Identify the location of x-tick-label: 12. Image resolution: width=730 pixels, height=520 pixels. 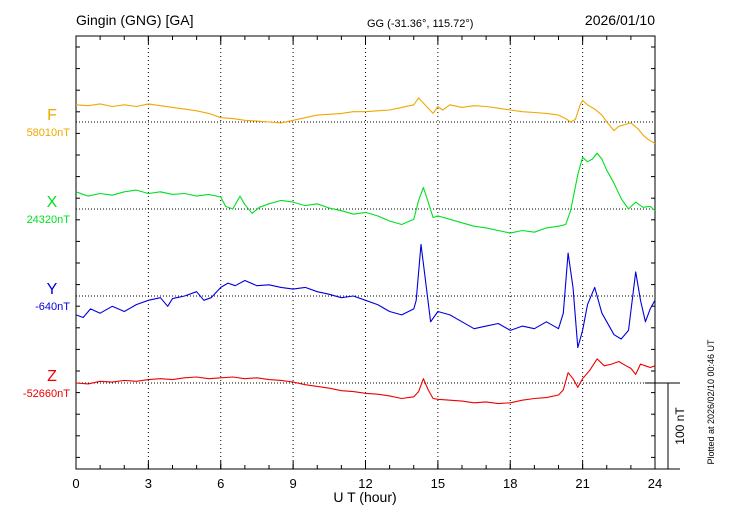
(365, 483).